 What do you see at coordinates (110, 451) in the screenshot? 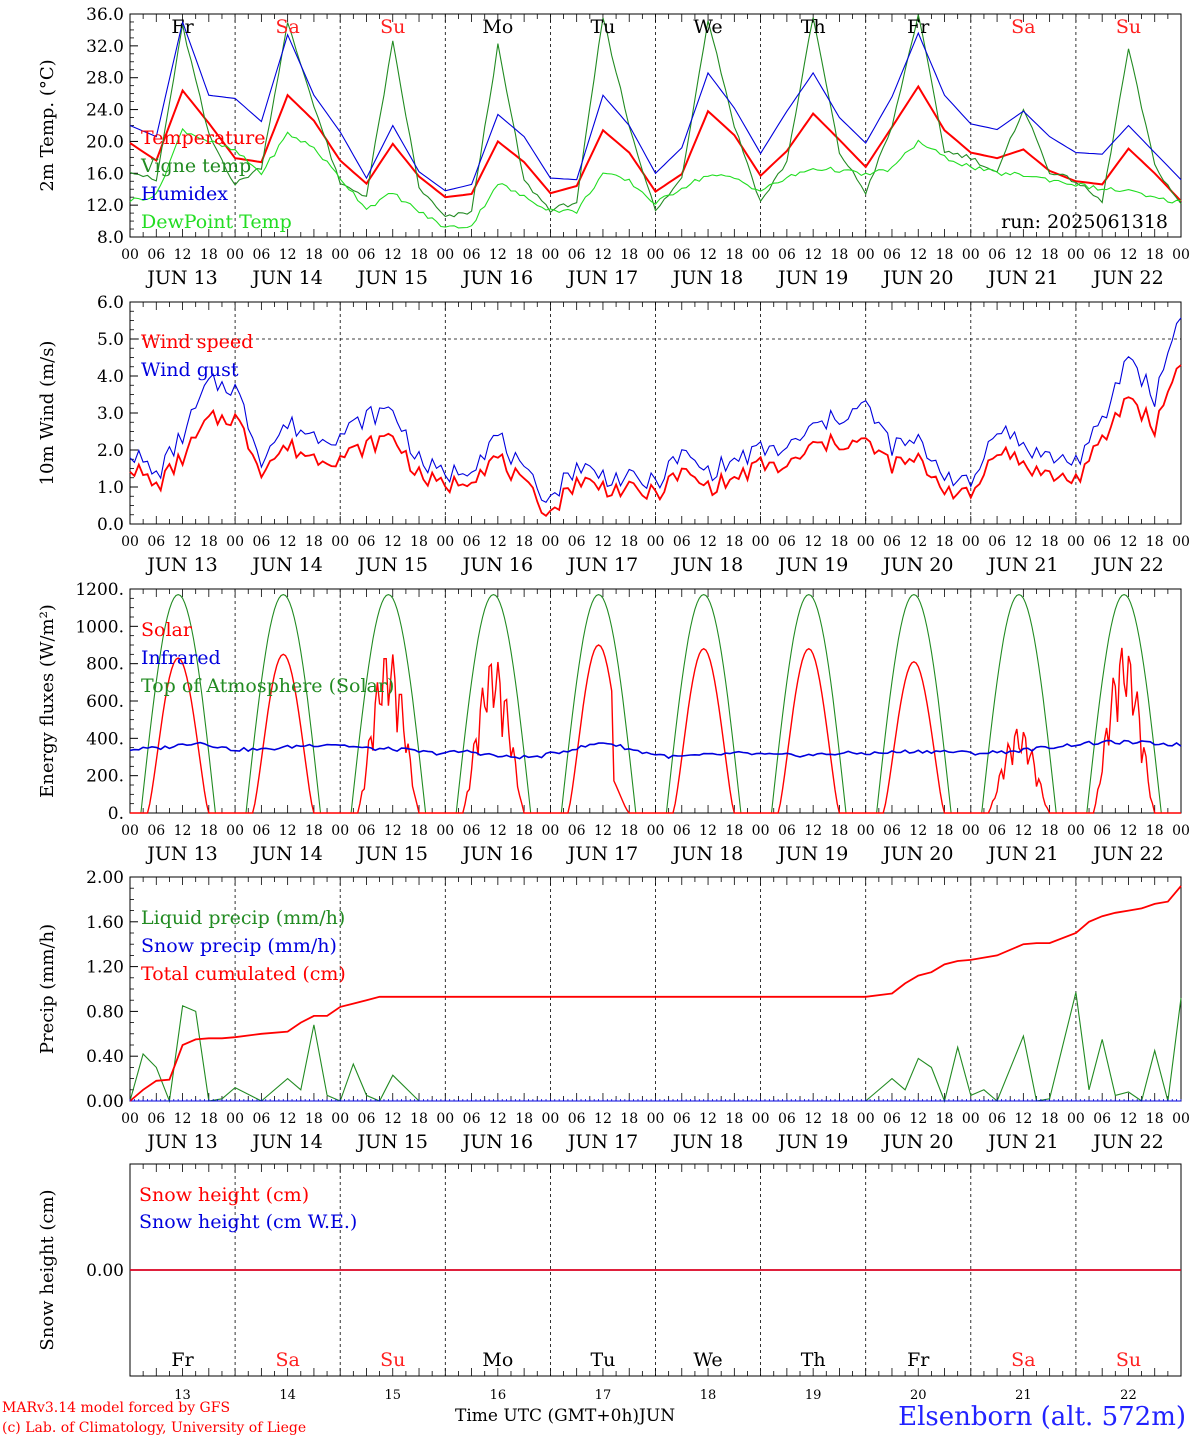
I see `y-tick-label: 2.0` at bounding box center [110, 451].